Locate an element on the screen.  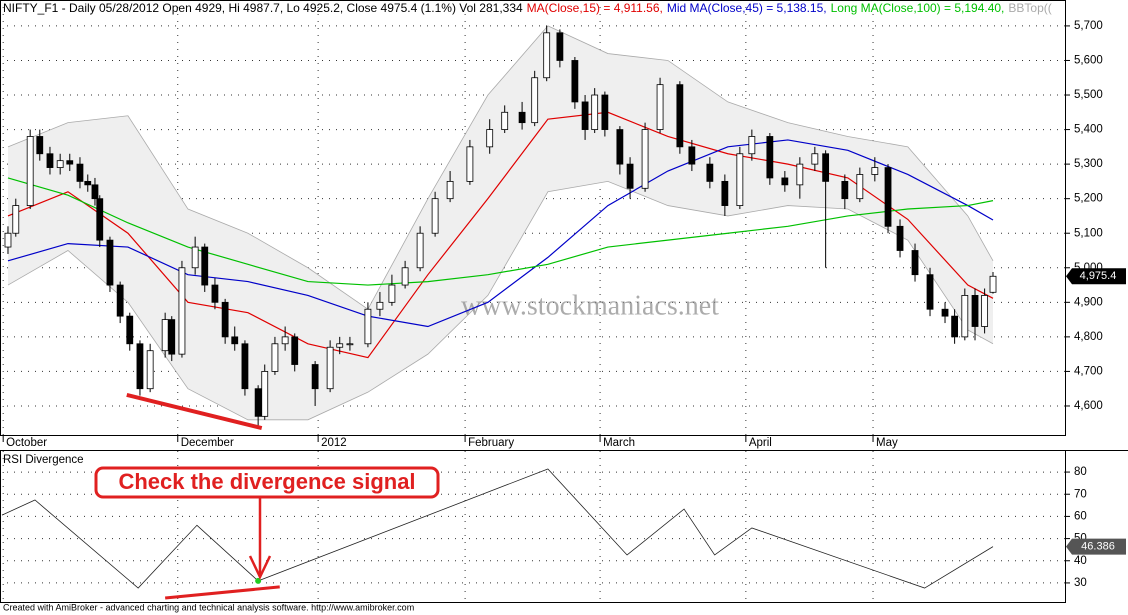
signal-dot is located at coordinates (258, 580).